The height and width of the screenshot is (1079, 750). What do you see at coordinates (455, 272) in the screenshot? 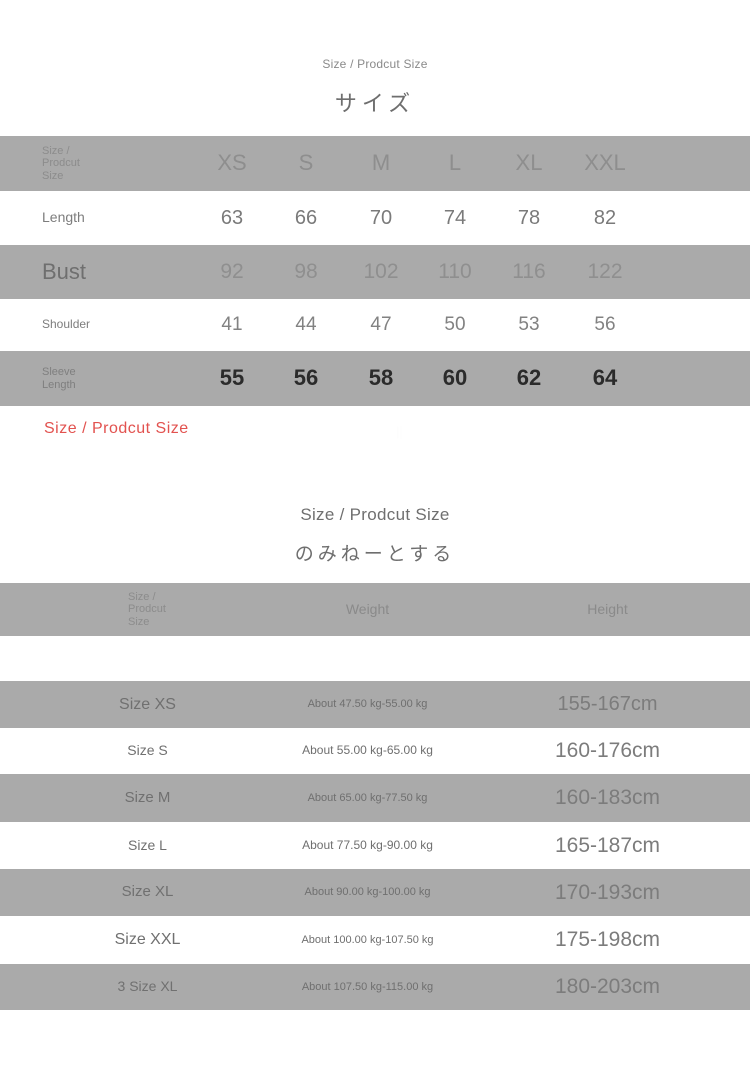
I see `bust-l: 110` at bounding box center [455, 272].